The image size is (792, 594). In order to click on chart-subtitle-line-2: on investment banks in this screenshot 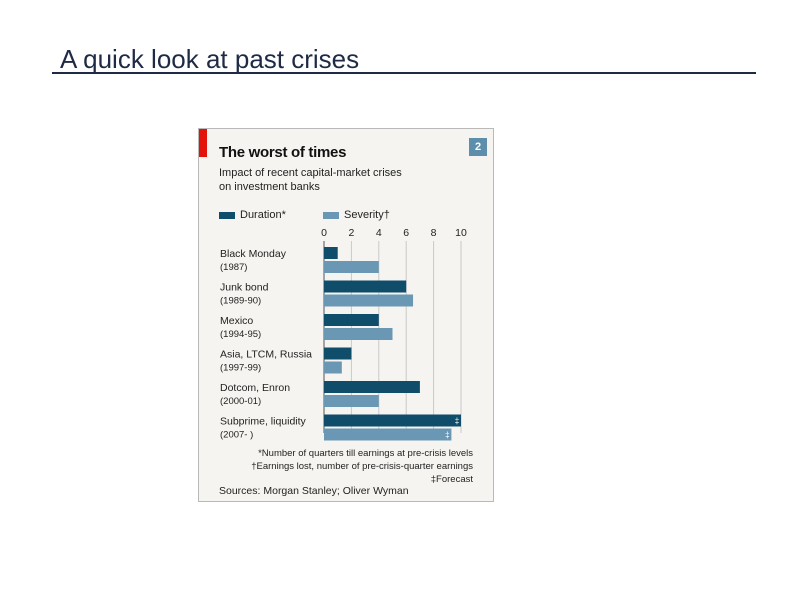, I will do `click(269, 187)`.